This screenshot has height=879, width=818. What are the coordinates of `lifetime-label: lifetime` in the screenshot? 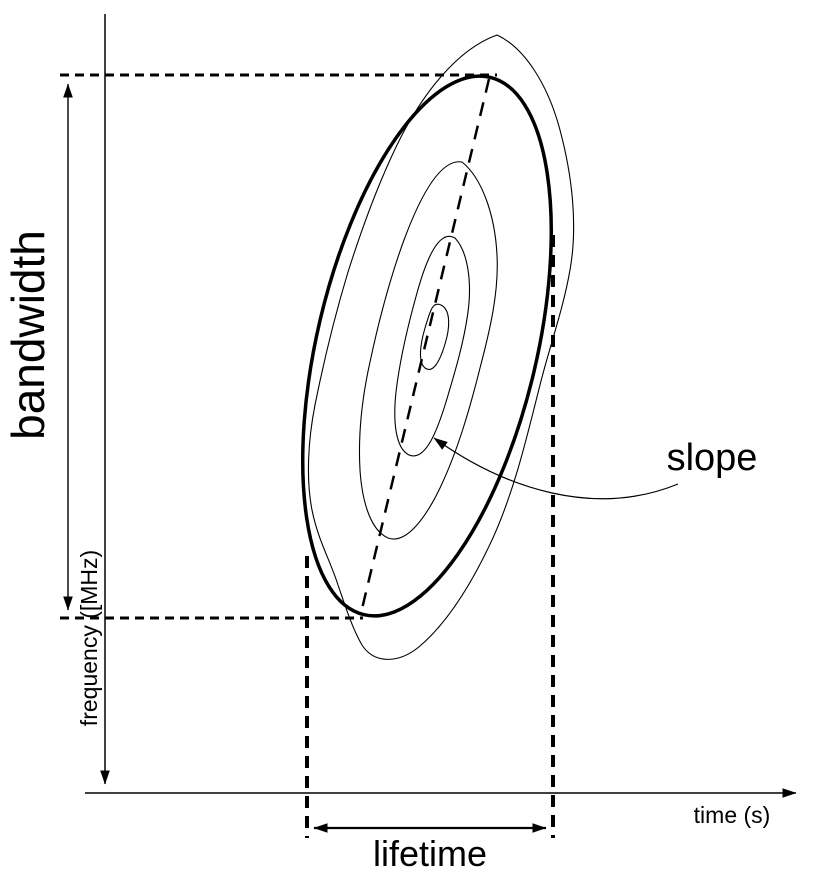 It's located at (430, 853).